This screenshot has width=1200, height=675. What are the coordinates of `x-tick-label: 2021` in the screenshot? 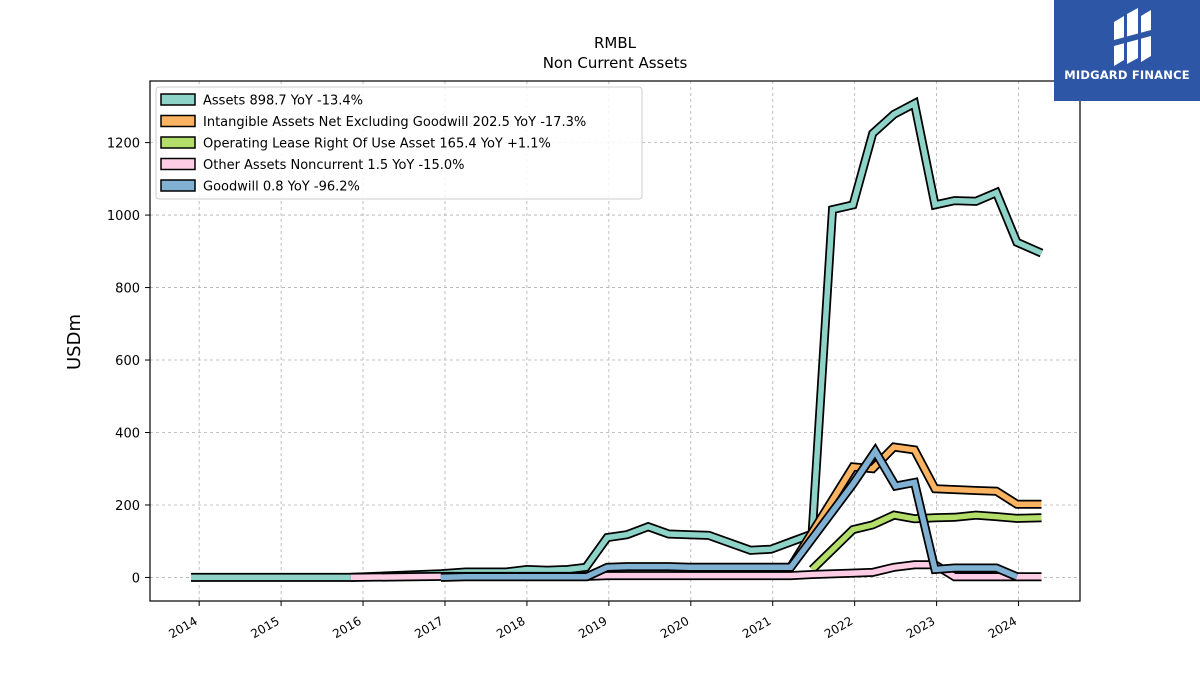 It's located at (756, 627).